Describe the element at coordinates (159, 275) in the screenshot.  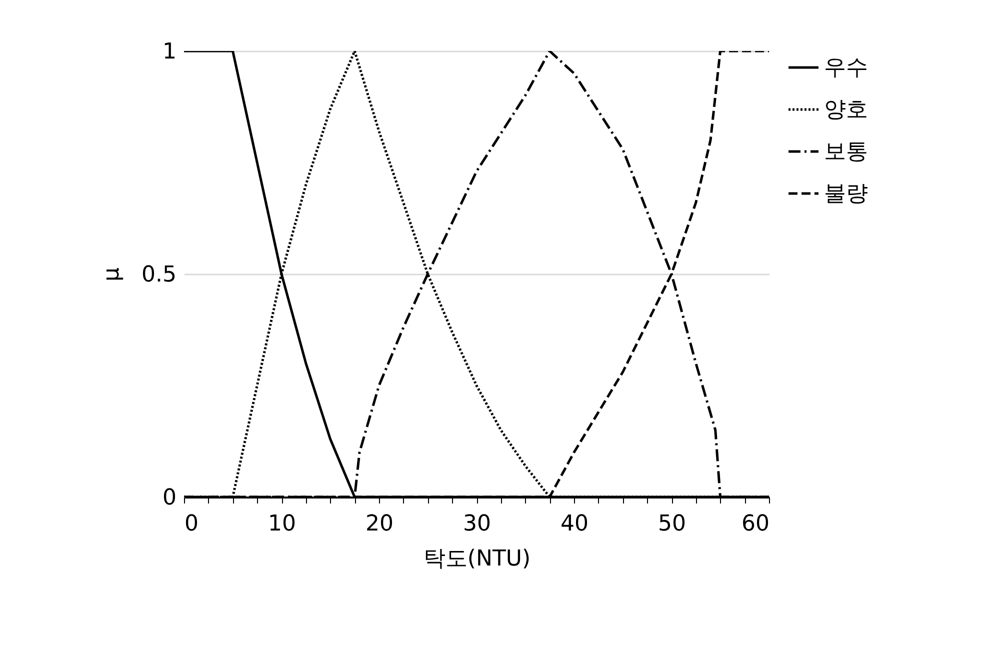
I see `y-tick-label: 0.5` at that location.